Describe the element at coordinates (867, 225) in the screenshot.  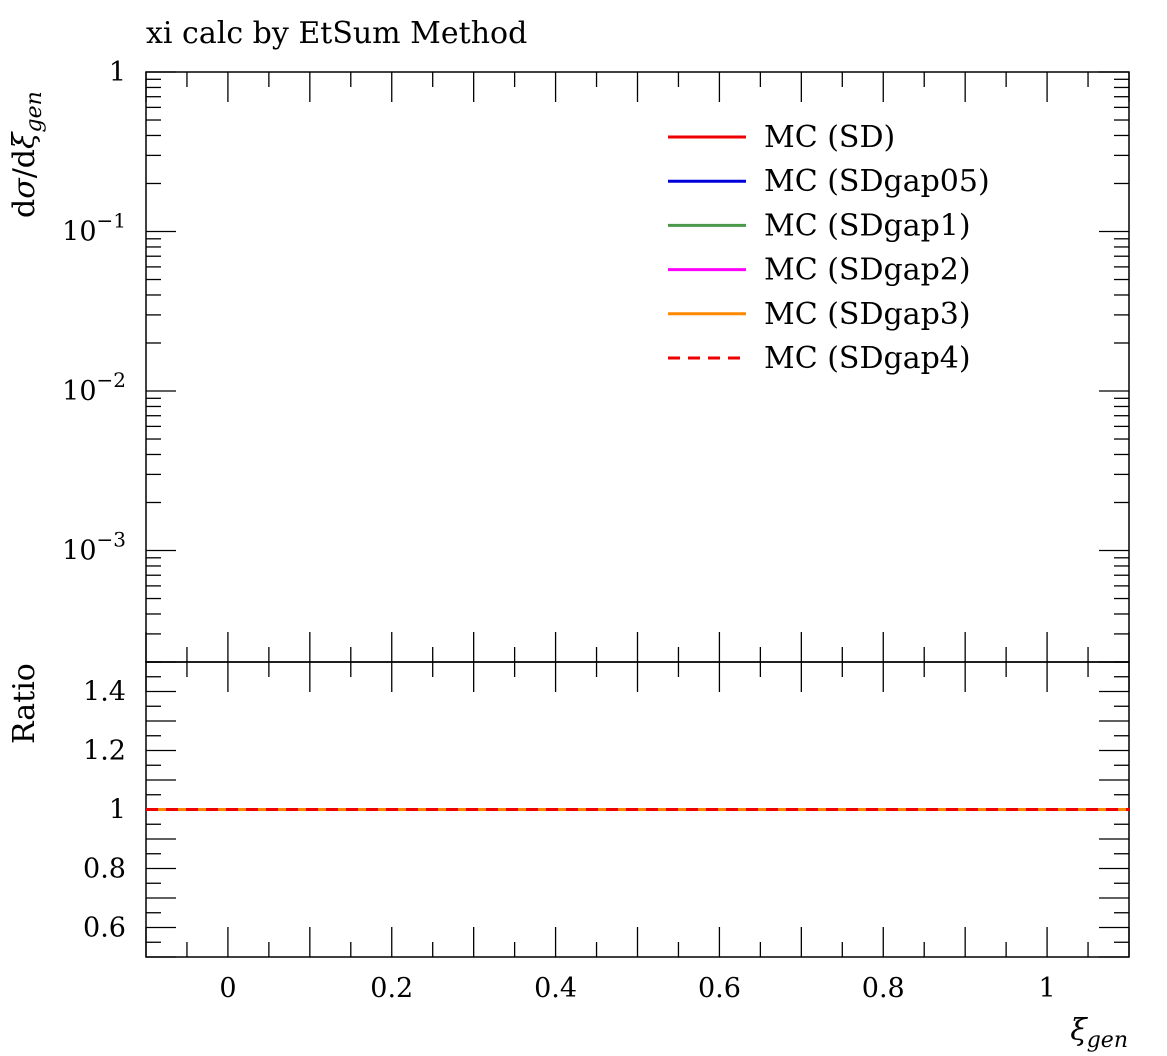
I see `legend-label-3: MC (SDgap1)` at that location.